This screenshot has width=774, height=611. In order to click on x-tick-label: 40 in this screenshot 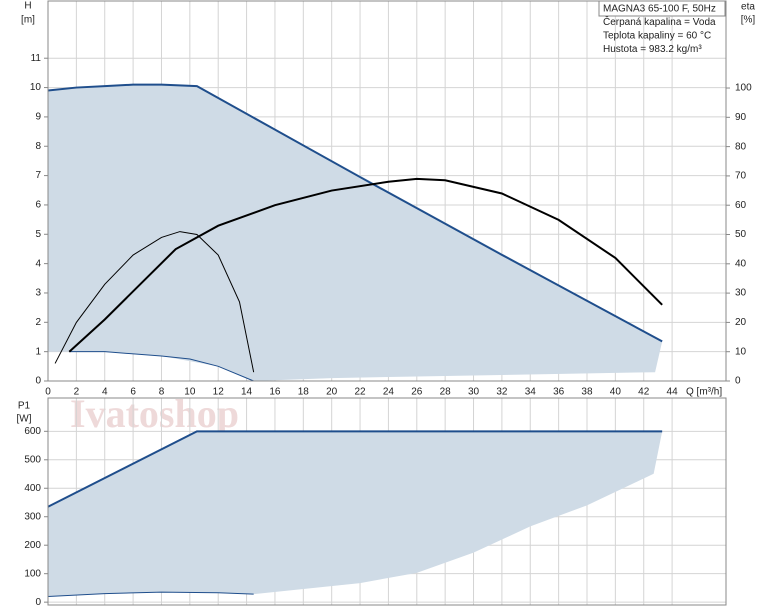, I will do `click(616, 392)`.